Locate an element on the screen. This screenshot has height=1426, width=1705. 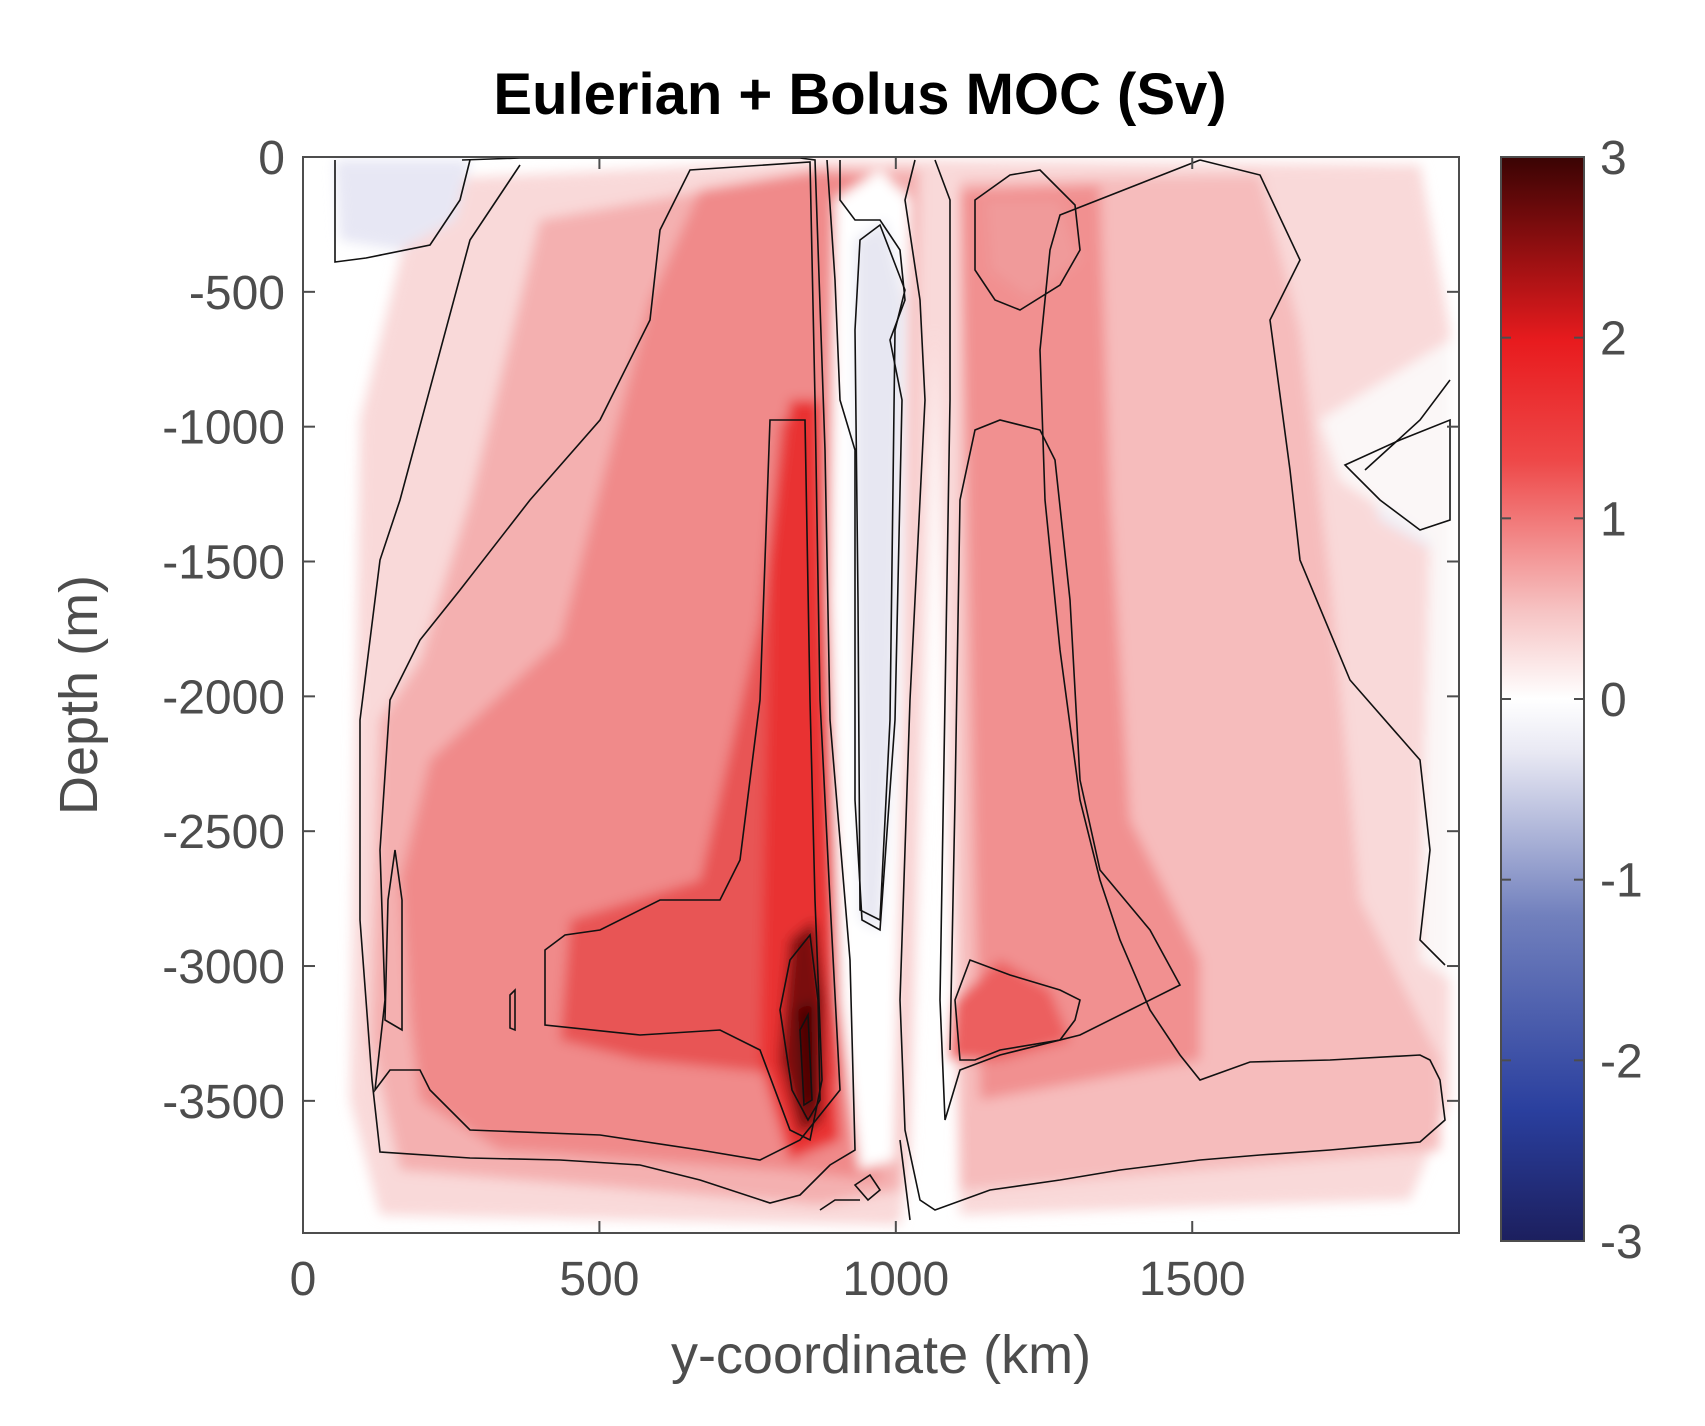
x-tick-label: 0 is located at coordinates (303, 1279).